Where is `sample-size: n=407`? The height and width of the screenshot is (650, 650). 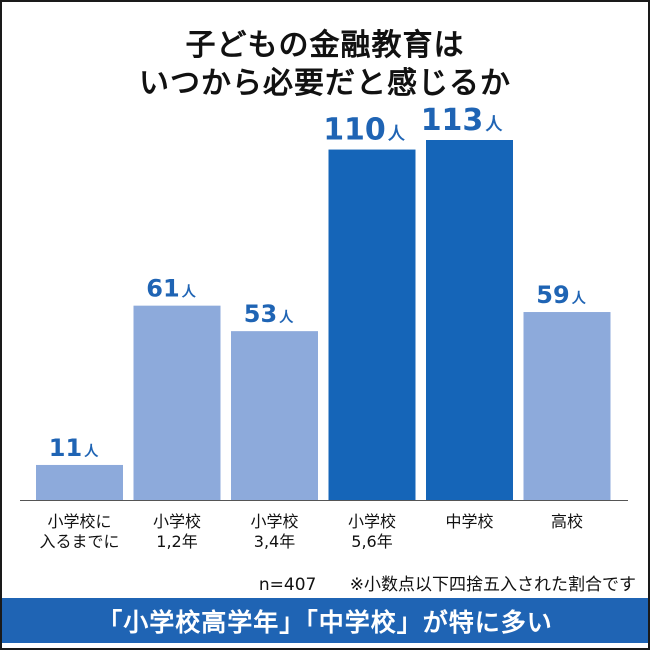 sample-size: n=407 is located at coordinates (287, 585).